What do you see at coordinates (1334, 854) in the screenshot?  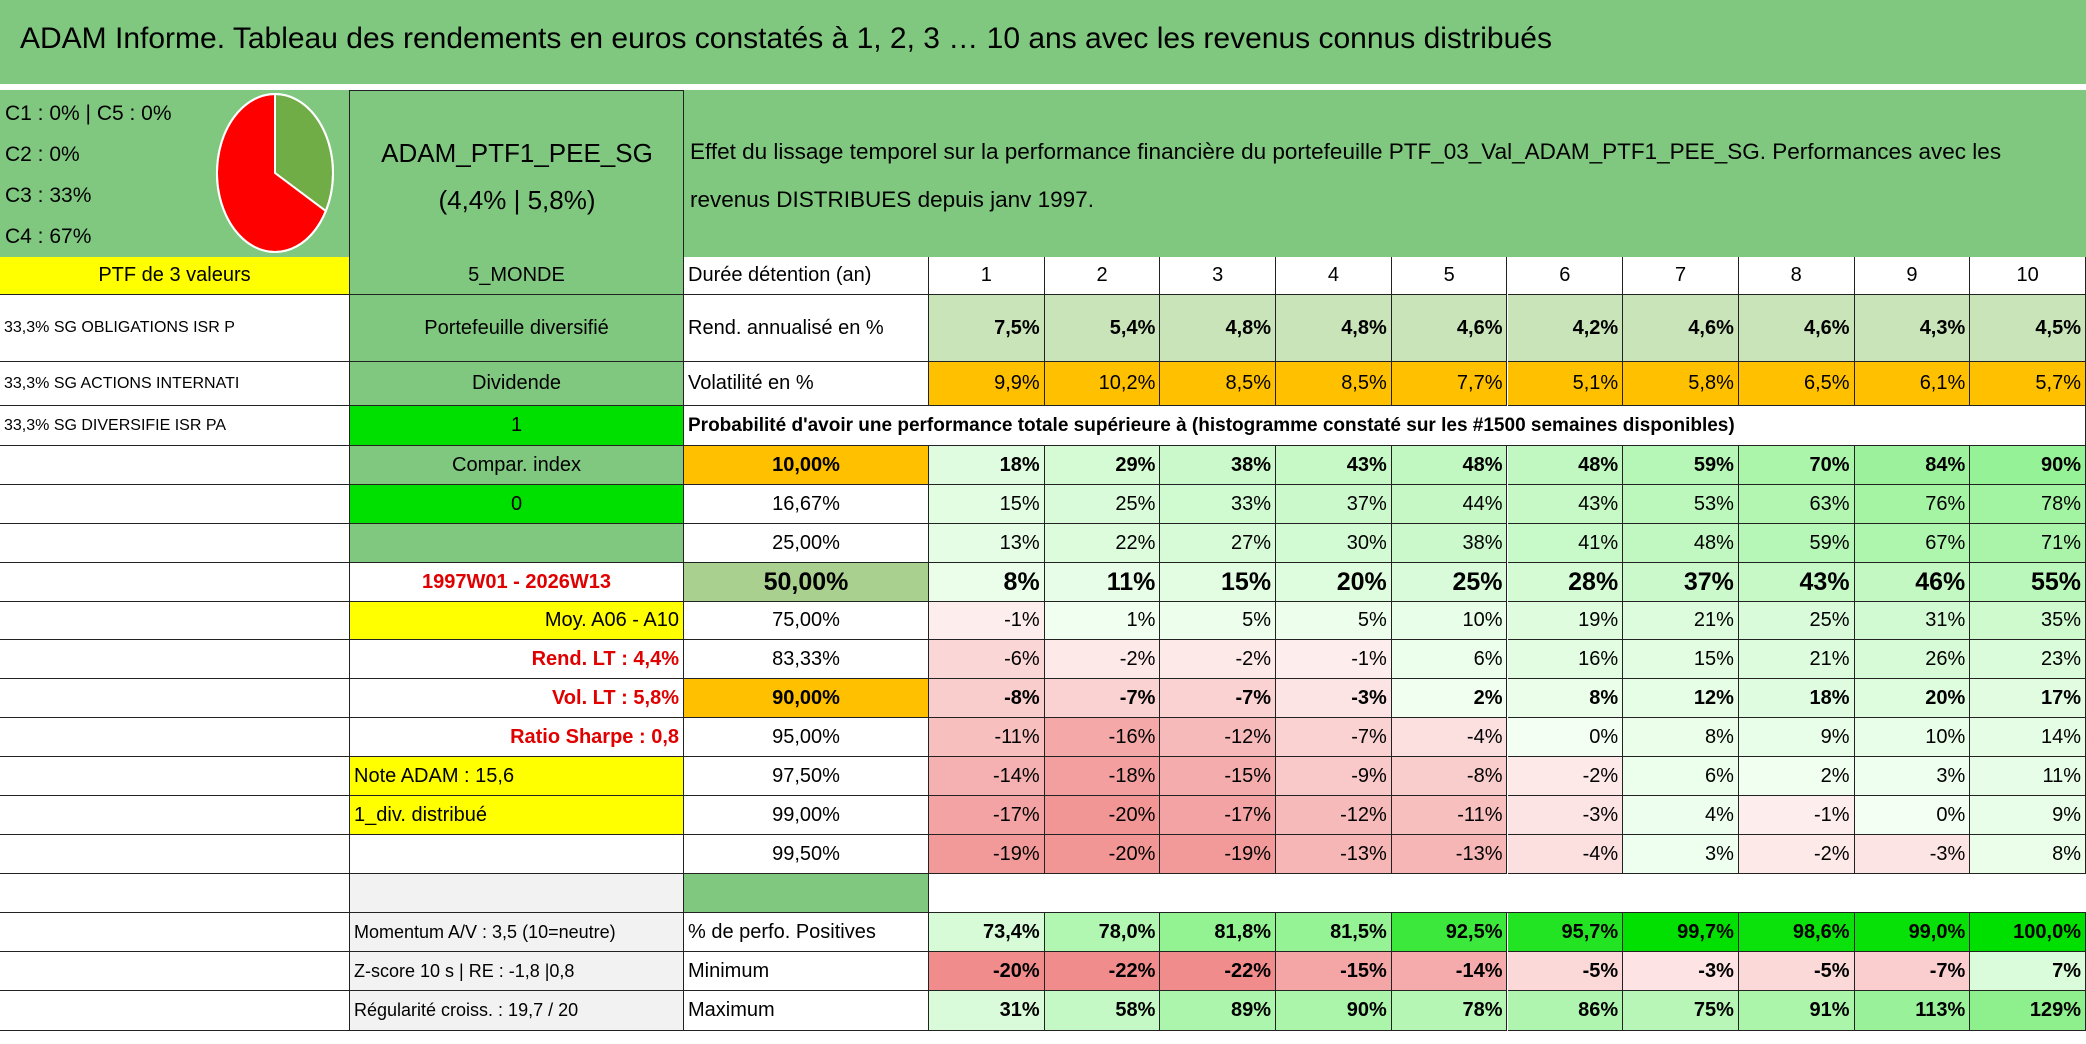 I see `prob-value: -13%` at bounding box center [1334, 854].